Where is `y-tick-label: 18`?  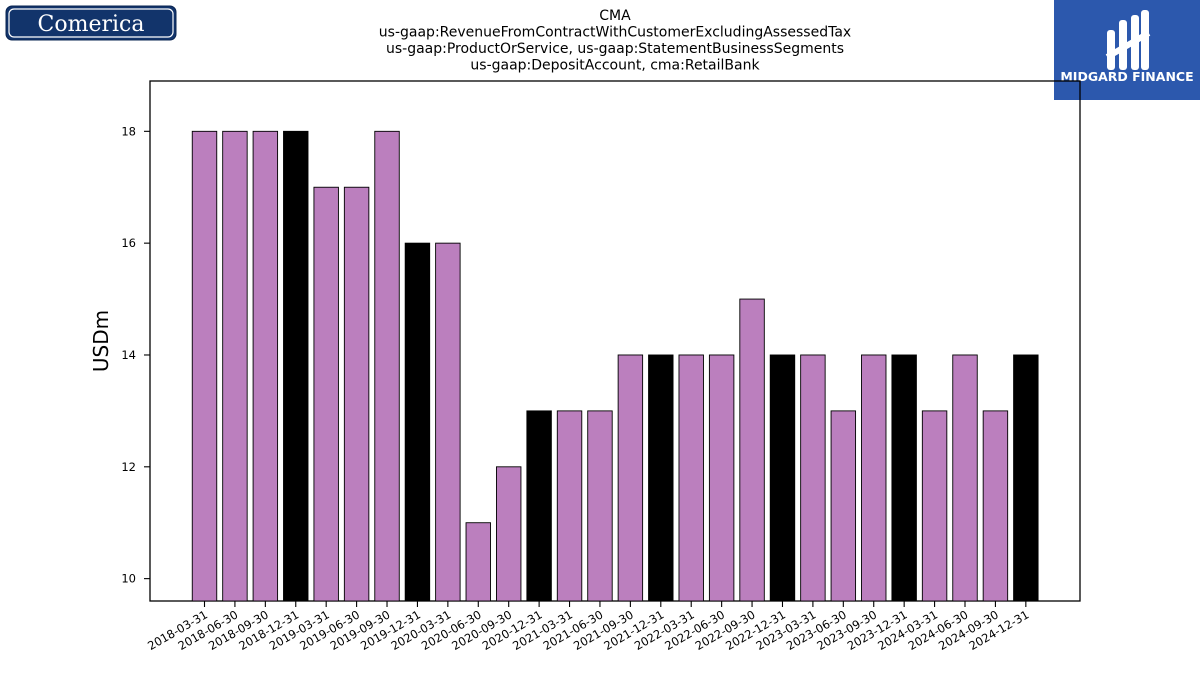 y-tick-label: 18 is located at coordinates (128, 131).